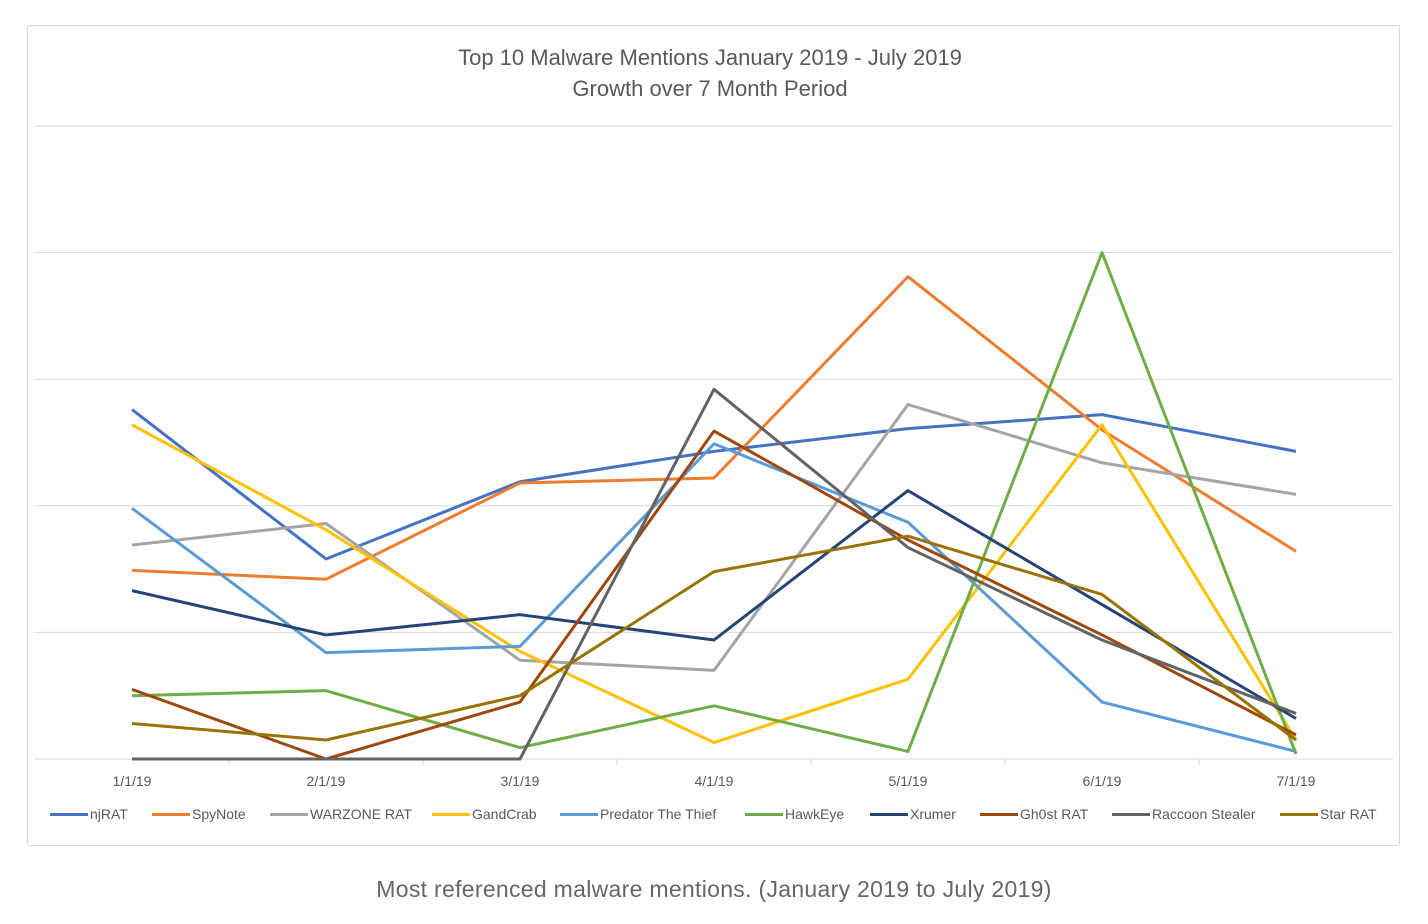 The image size is (1428, 924). I want to click on legend-label: Star RAT, so click(1348, 814).